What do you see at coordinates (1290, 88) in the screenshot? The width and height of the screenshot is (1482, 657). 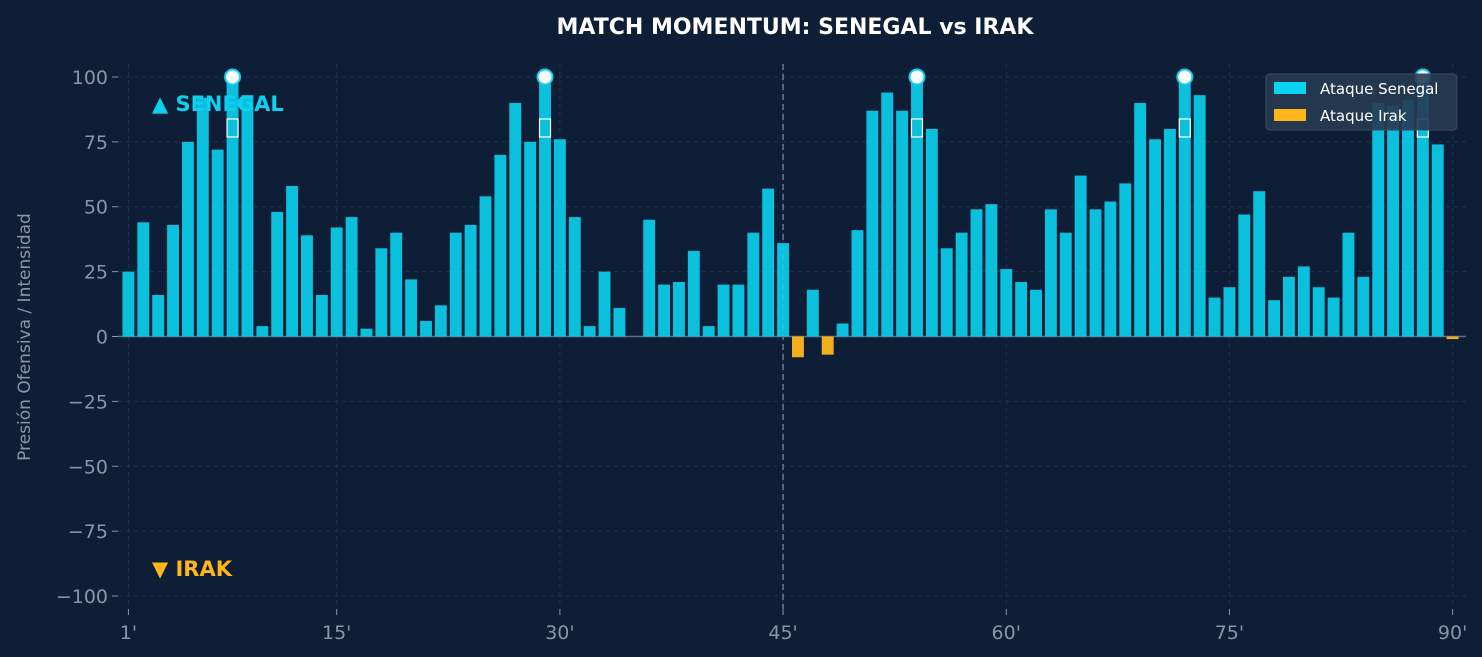 I see `legend-swatch-senegal` at bounding box center [1290, 88].